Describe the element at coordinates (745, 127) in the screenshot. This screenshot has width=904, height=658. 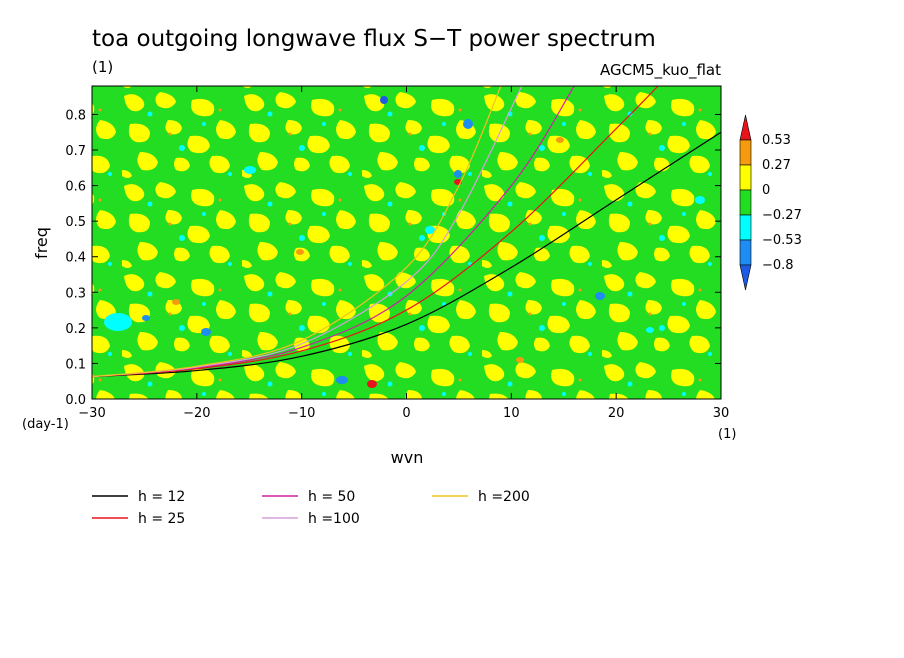
I see `colorbar-arrow-top` at that location.